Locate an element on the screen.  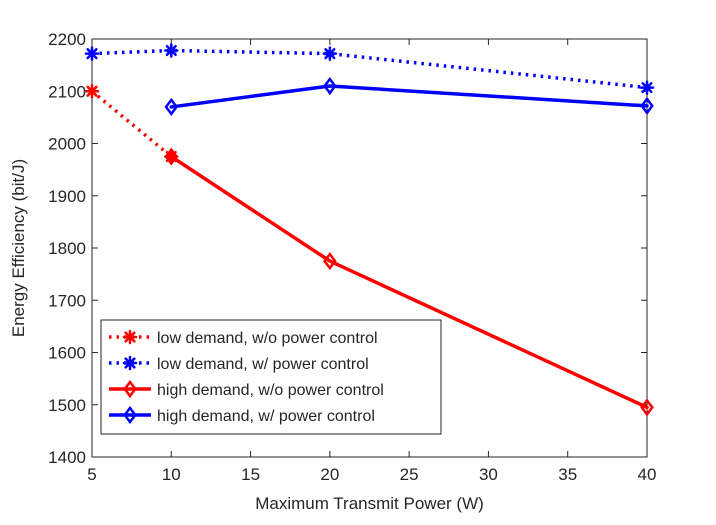
y-tick-label: 2200 is located at coordinates (67, 39).